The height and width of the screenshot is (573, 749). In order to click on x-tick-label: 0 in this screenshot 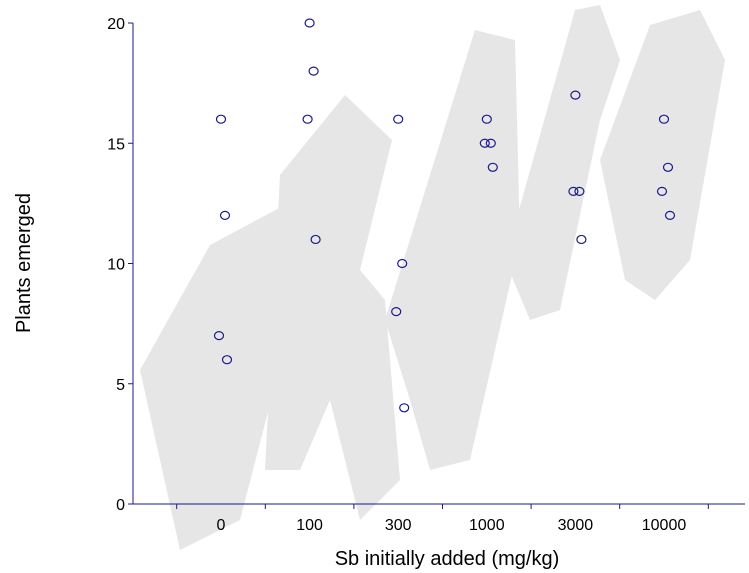, I will do `click(221, 525)`.